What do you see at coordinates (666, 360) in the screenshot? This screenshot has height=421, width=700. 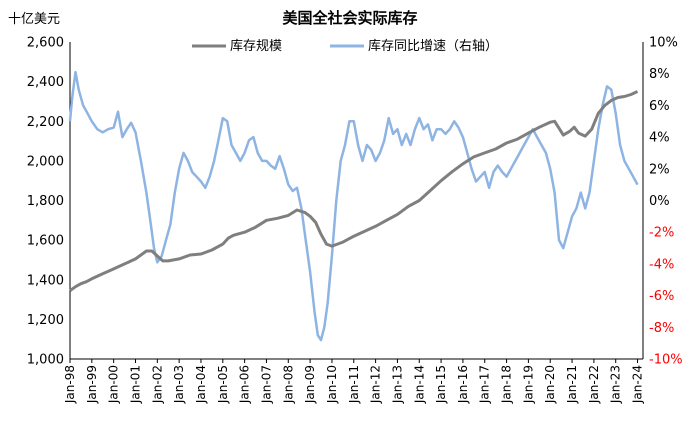 I see `right-tick-label: -10%` at bounding box center [666, 360].